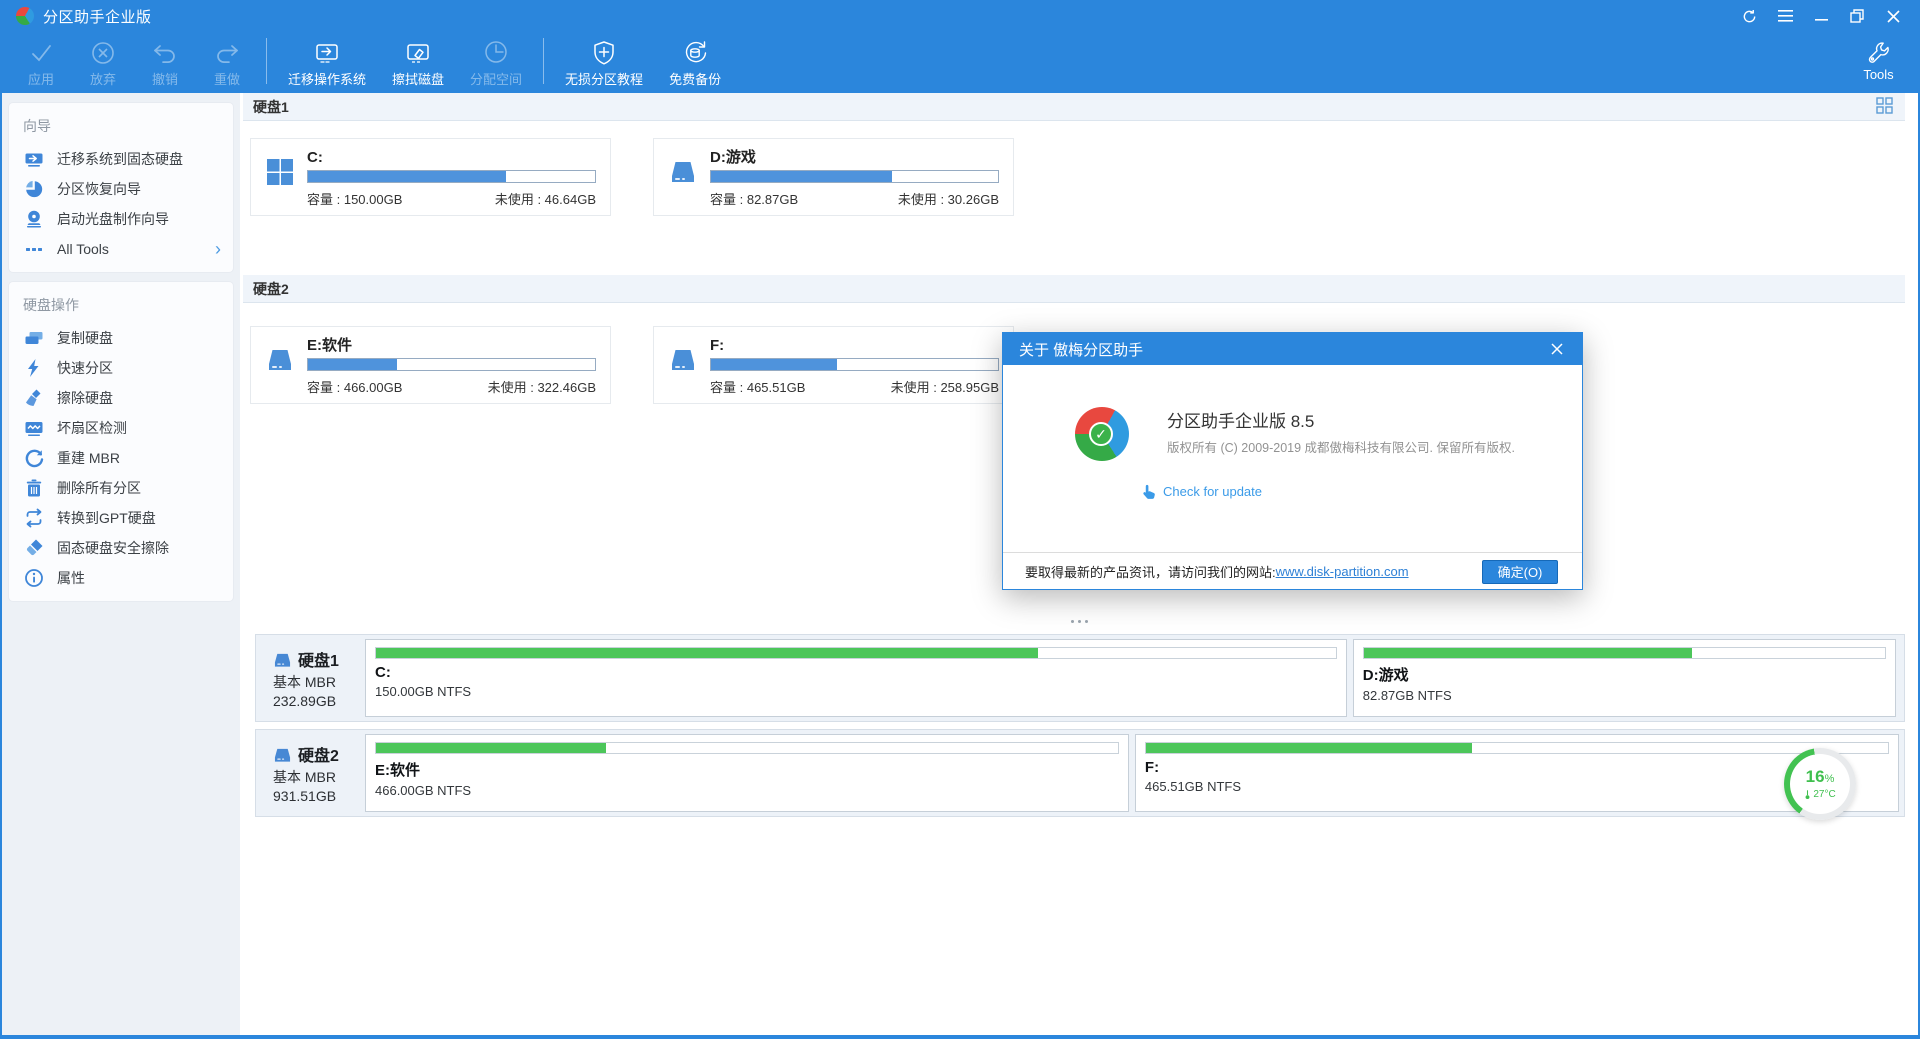 The width and height of the screenshot is (1920, 1039). I want to click on ok-button: 确定(O), so click(1520, 571).